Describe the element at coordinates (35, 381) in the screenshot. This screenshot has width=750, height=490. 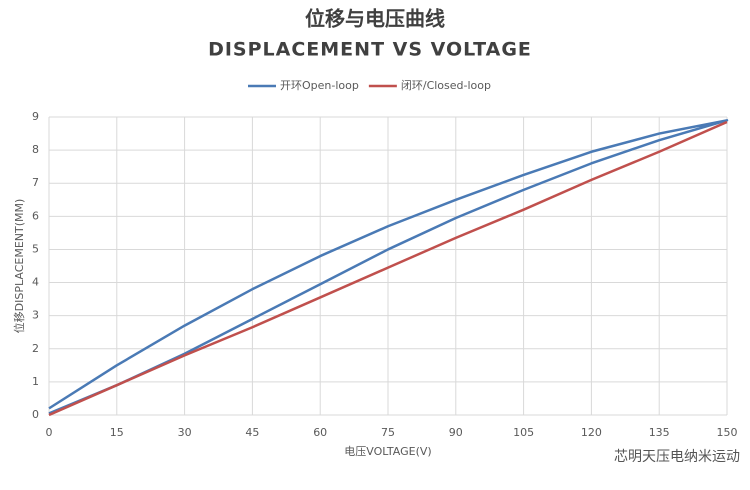
I see `y-tick-label: 1` at that location.